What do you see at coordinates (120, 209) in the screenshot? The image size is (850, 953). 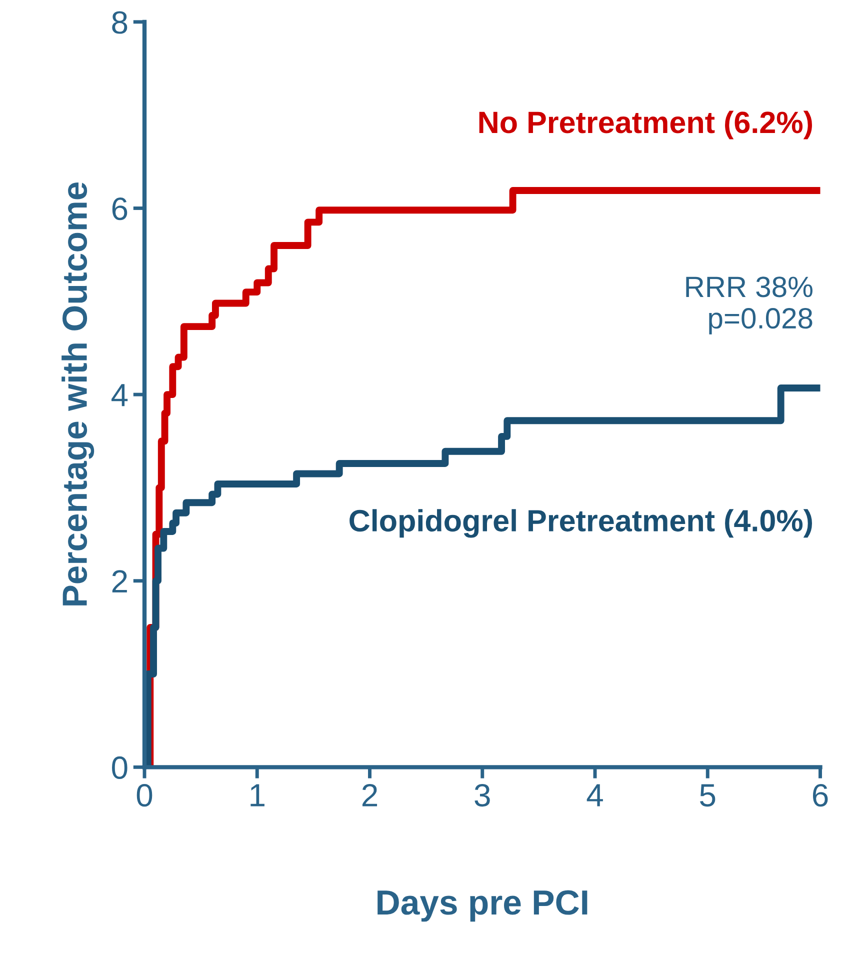 I see `y-tick-label: 6` at bounding box center [120, 209].